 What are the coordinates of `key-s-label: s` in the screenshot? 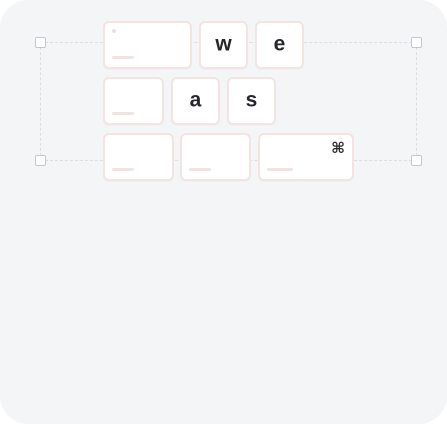 It's located at (251, 100).